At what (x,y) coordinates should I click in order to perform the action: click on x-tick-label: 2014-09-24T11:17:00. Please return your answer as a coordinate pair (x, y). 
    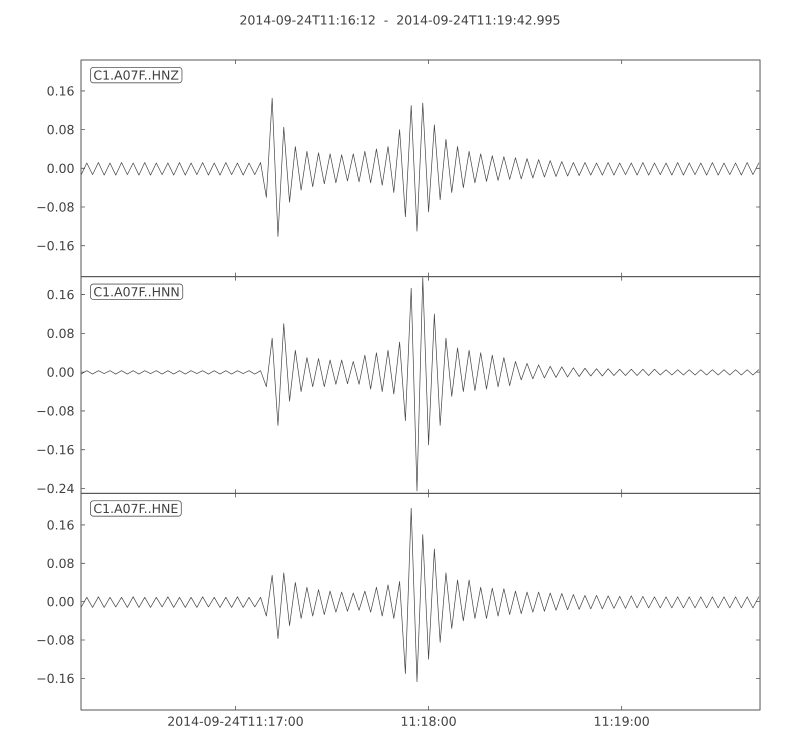
    Looking at the image, I should click on (235, 721).